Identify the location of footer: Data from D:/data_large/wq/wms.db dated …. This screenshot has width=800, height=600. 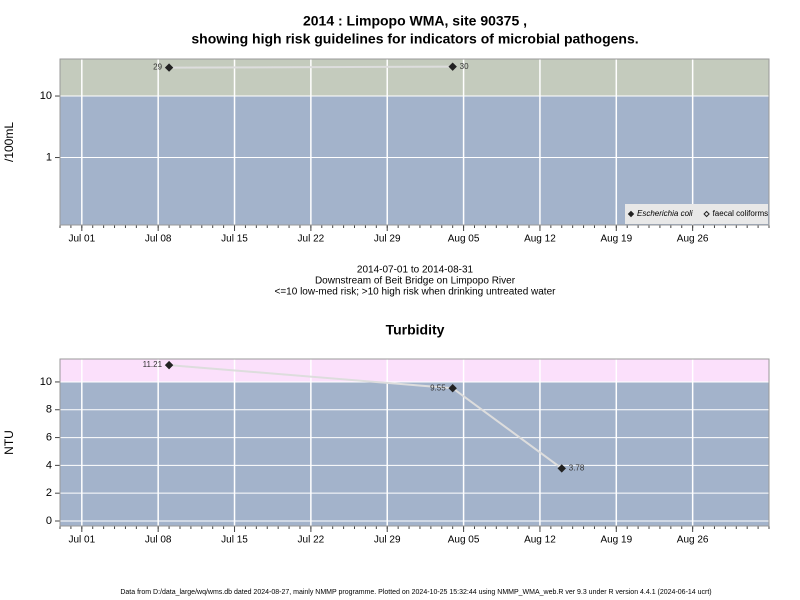
(415, 592).